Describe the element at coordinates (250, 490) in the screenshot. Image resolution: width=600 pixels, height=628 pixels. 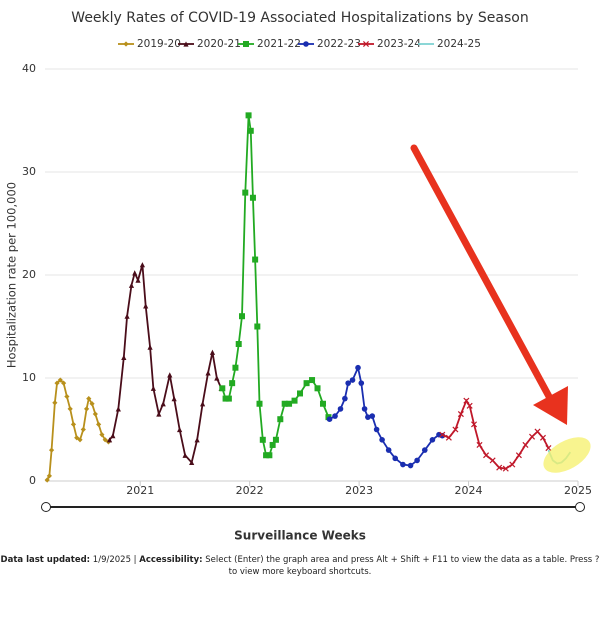
I see `x-tick-label: 2022` at that location.